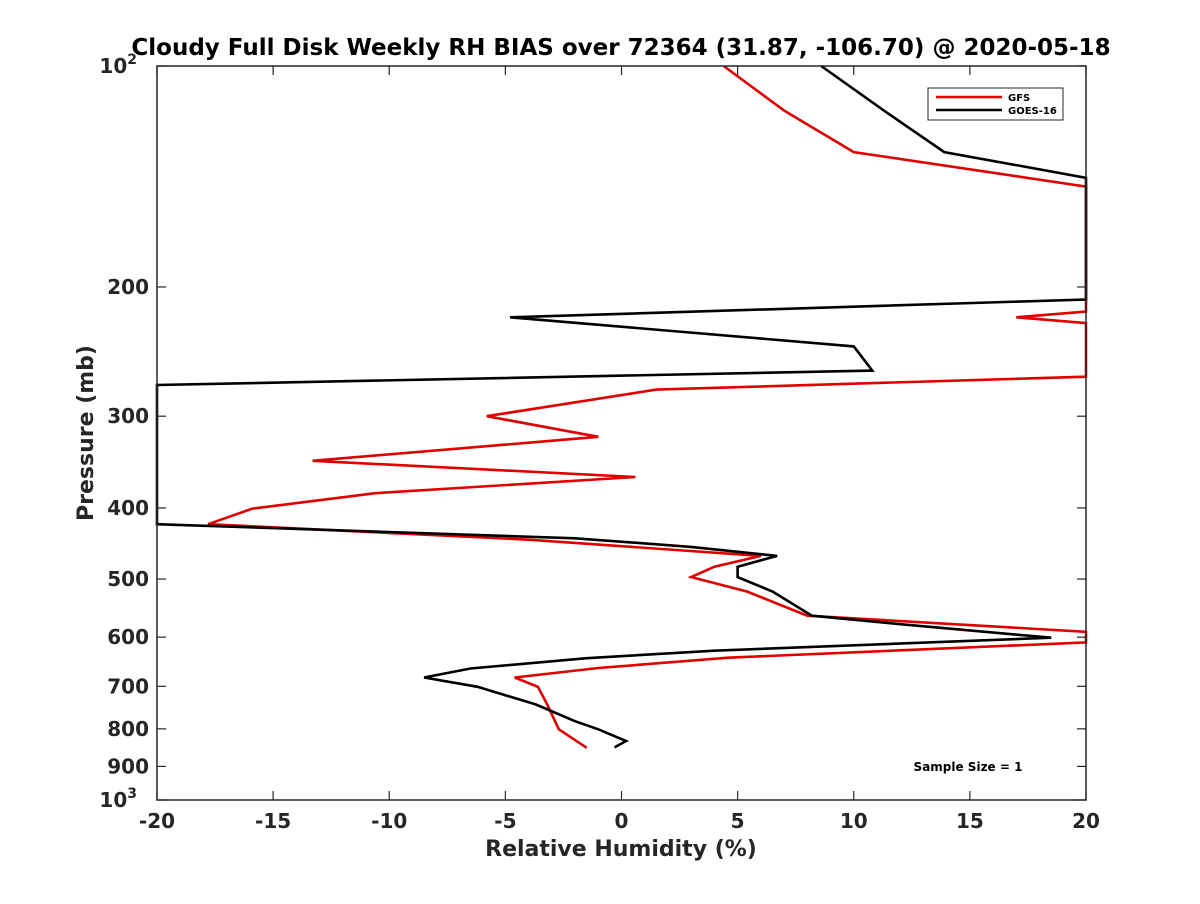 The width and height of the screenshot is (1200, 904). Describe the element at coordinates (132, 60) in the screenshot. I see `y-tick-label-exponent: 2` at that location.